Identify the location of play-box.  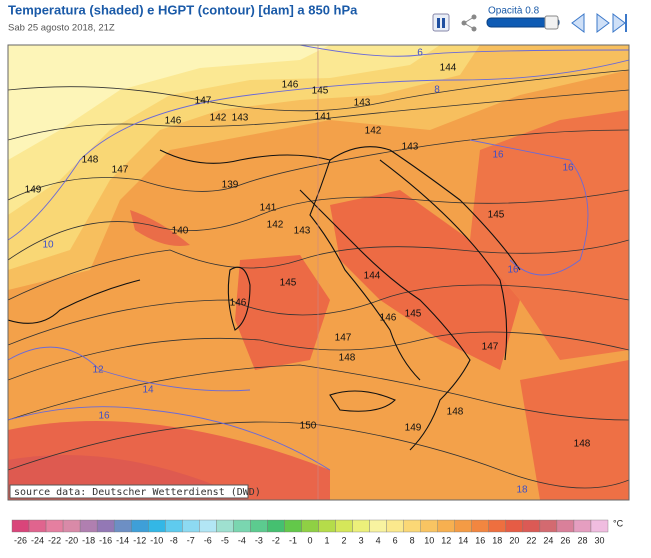
(441, 22).